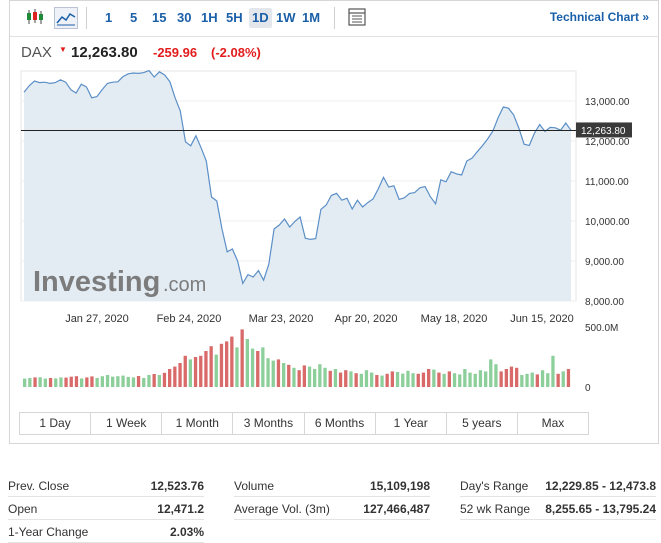 This screenshot has width=661, height=543. What do you see at coordinates (603, 131) in the screenshot?
I see `last-price-tag-text: 12,263.80` at bounding box center [603, 131].